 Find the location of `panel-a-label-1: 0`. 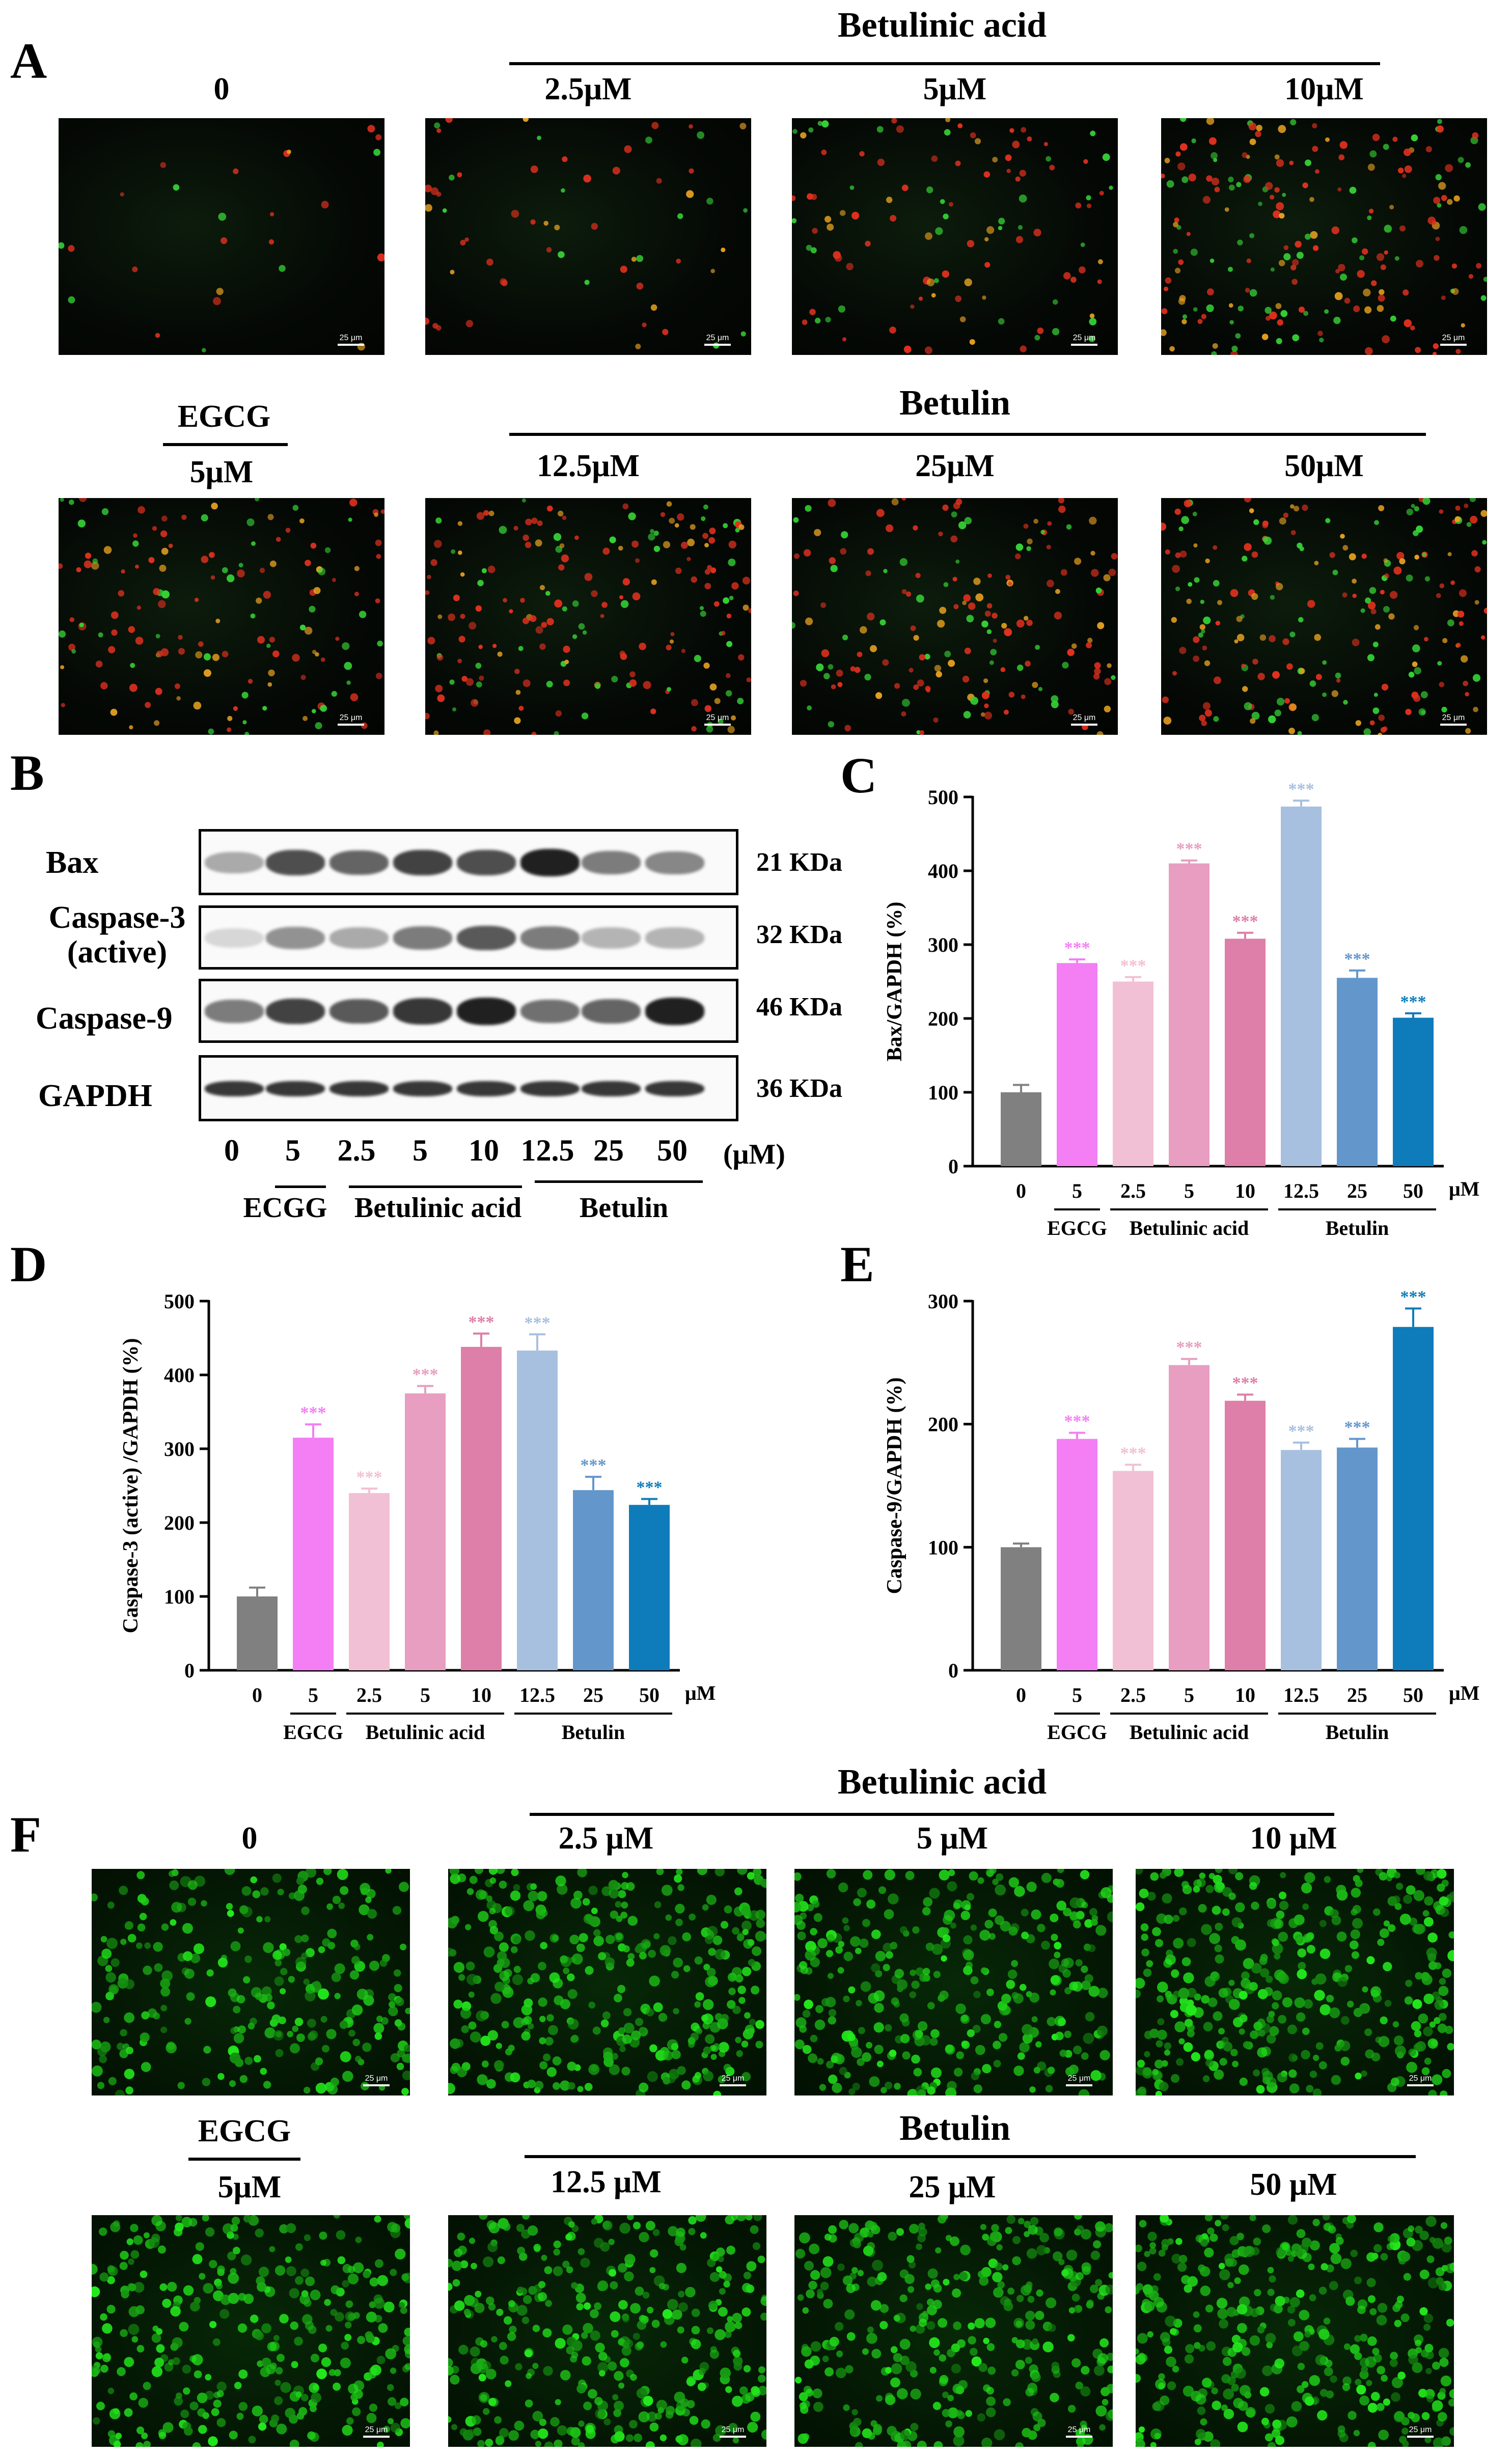

panel-a-label-1: 0 is located at coordinates (221, 89).